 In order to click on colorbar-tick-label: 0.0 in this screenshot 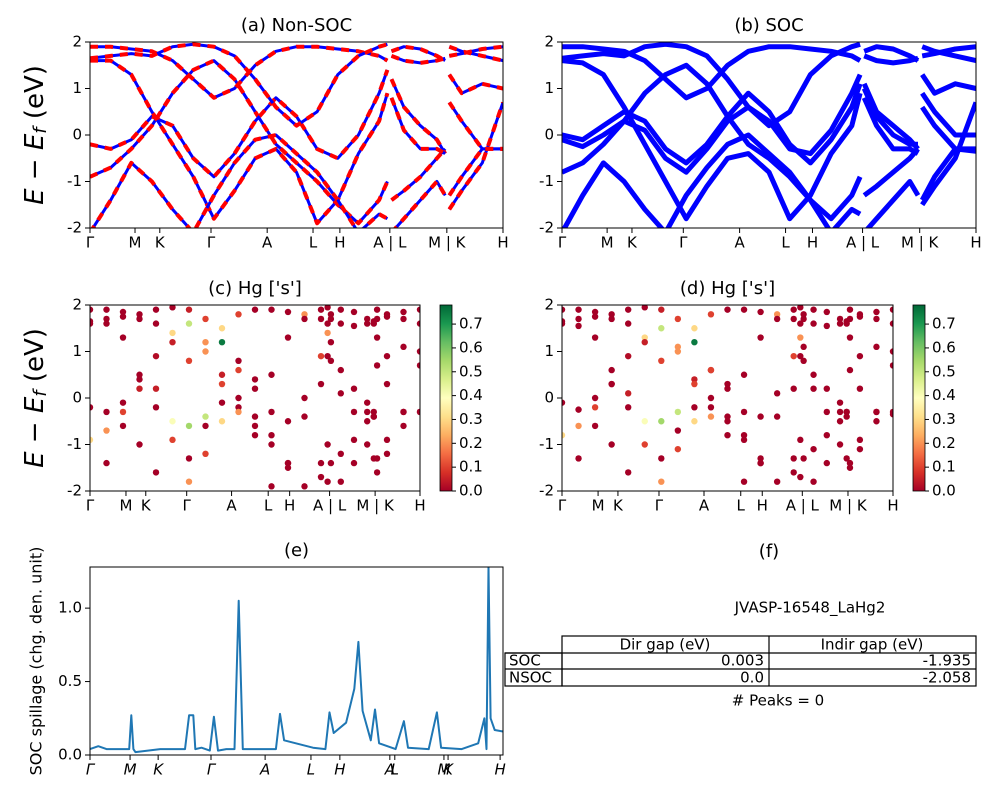, I will do `click(471, 491)`.